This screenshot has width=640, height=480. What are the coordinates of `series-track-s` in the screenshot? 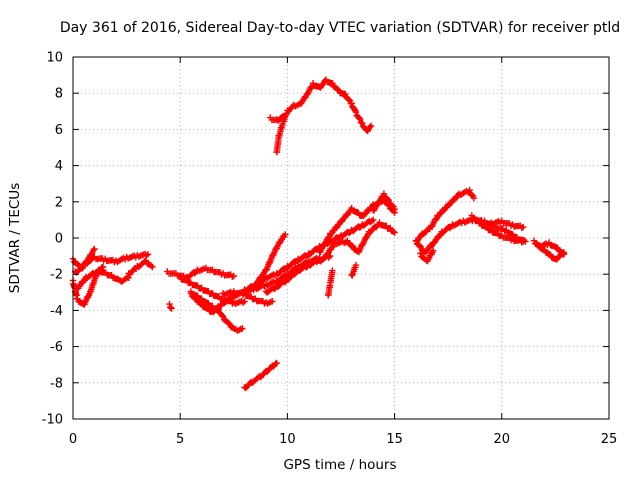 It's located at (357, 242).